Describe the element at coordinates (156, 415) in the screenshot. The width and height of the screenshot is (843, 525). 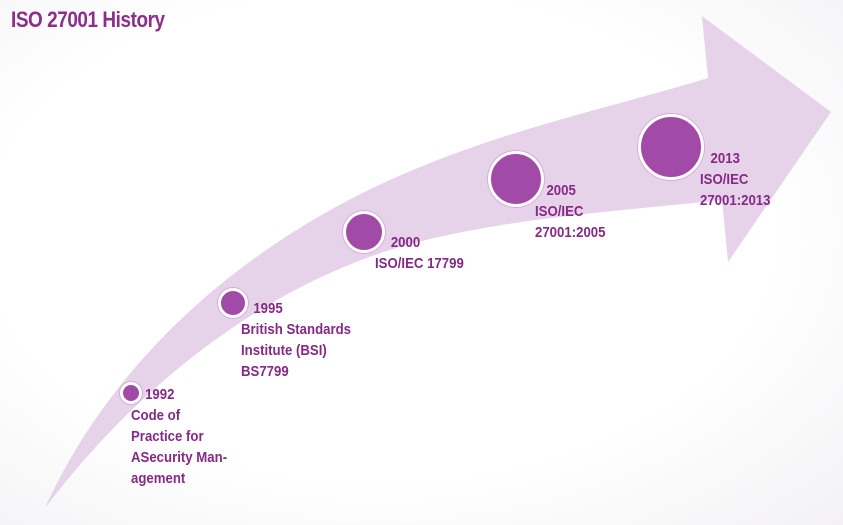
I see `milestone-text-line: Code of` at that location.